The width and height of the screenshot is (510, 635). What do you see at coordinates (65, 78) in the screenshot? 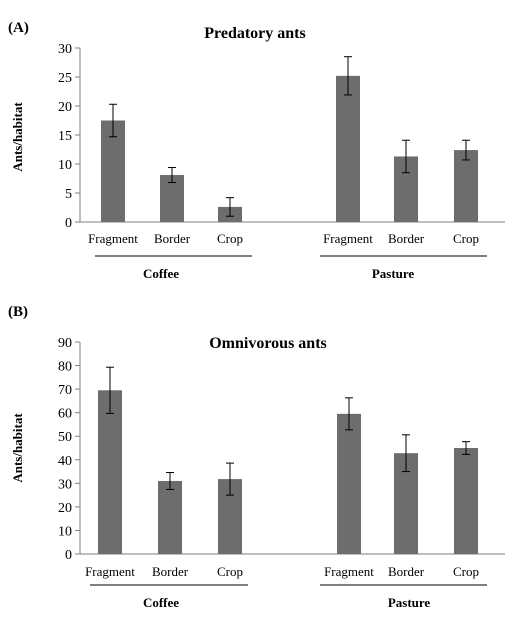
I see `y-tick-label: 25` at bounding box center [65, 78].